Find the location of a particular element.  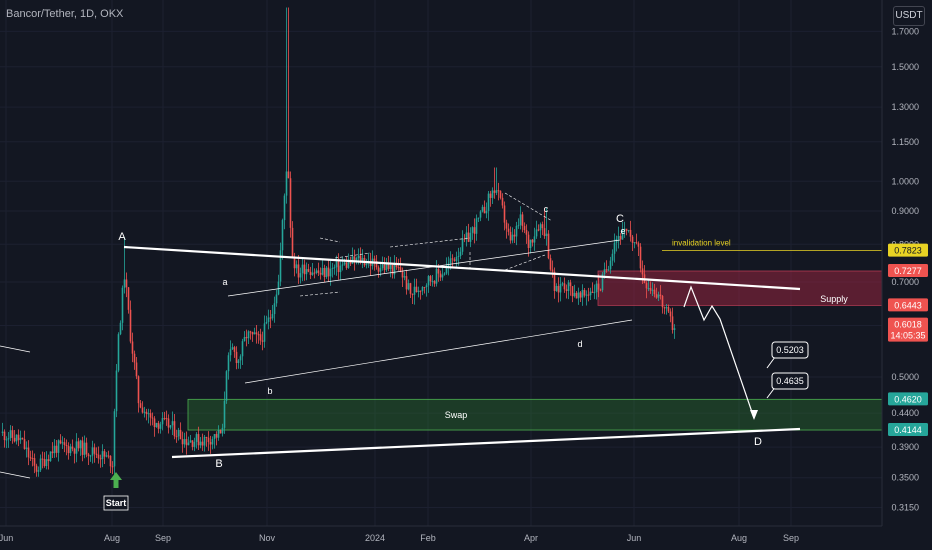

price-label-down is located at coordinates (908, 305).